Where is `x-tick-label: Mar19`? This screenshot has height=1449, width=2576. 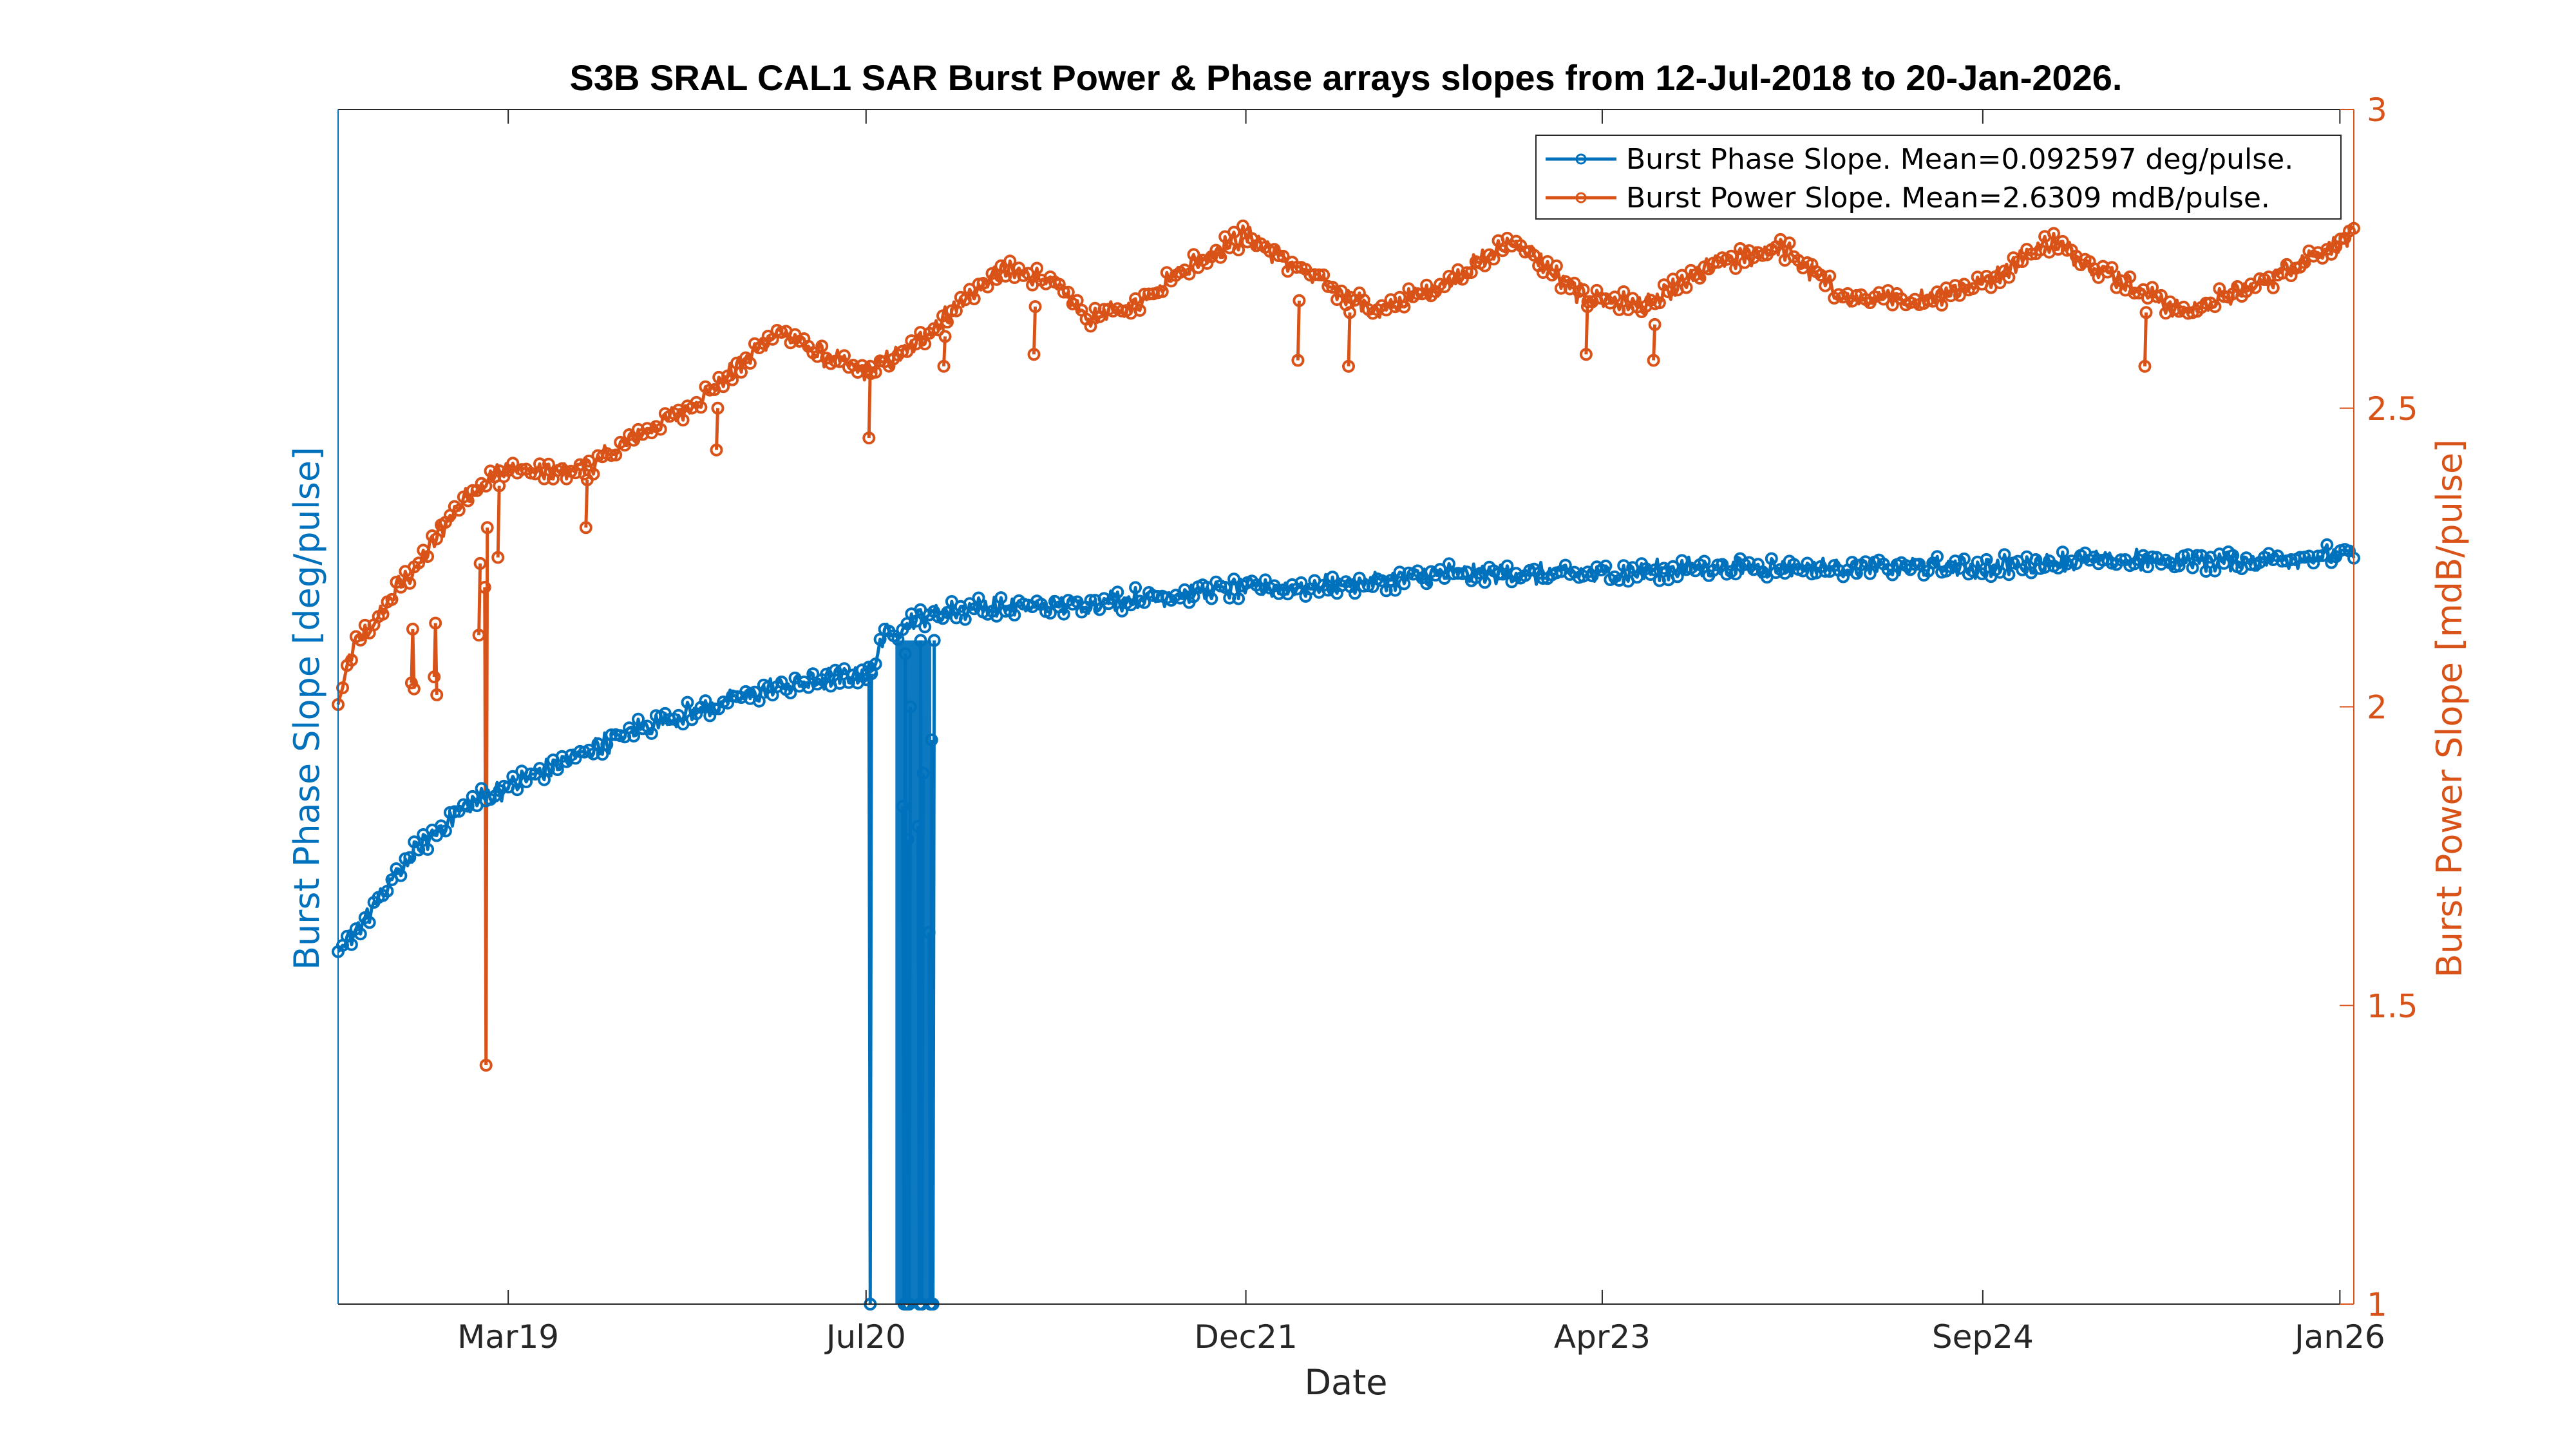
x-tick-label: Mar19 is located at coordinates (508, 1337).